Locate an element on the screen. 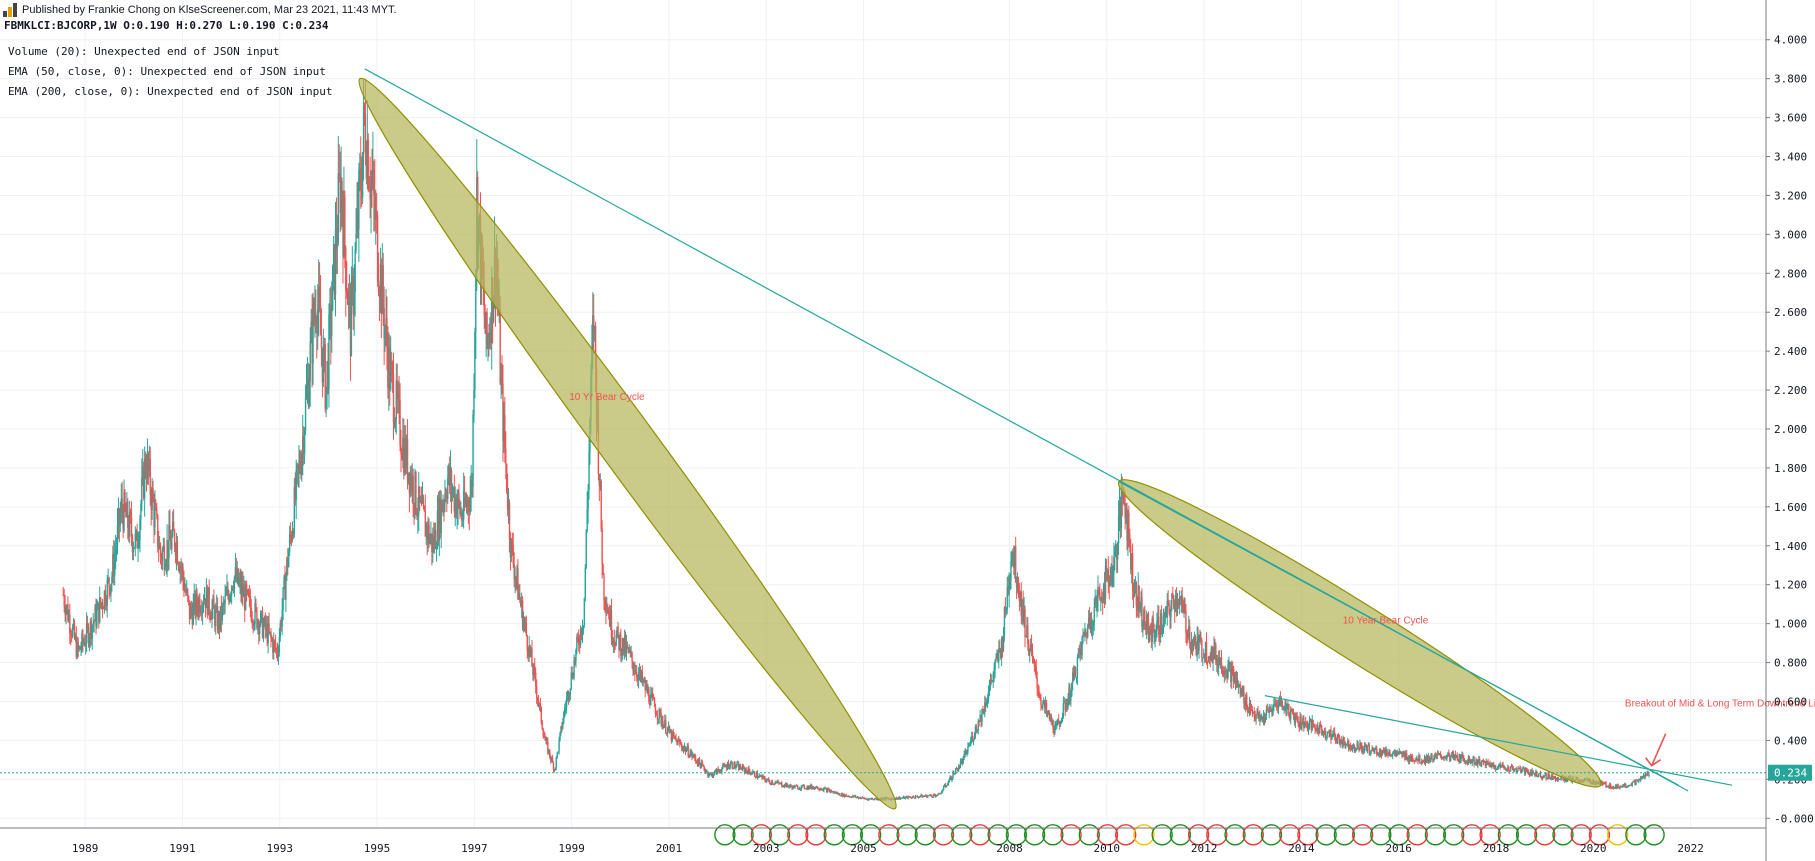 The height and width of the screenshot is (861, 1815). y-tick-label: 2.200 is located at coordinates (1790, 390).